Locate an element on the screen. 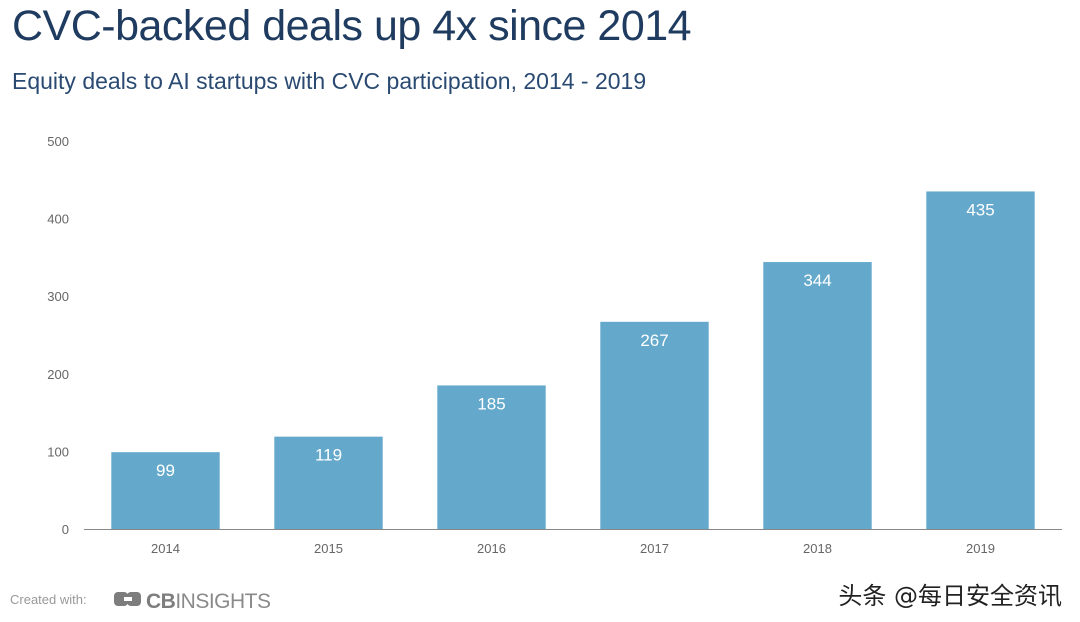 This screenshot has height=622, width=1080. chart-title: CVC-backed deals up 4x since 2014 is located at coordinates (352, 26).